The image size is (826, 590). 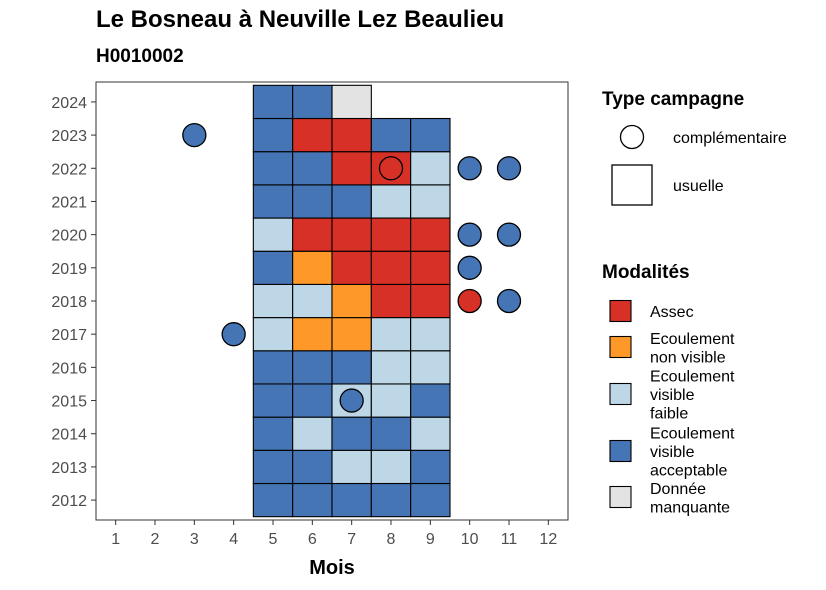 I want to click on legend-label-nv: Ecoulement non visible, so click(x=692, y=349).